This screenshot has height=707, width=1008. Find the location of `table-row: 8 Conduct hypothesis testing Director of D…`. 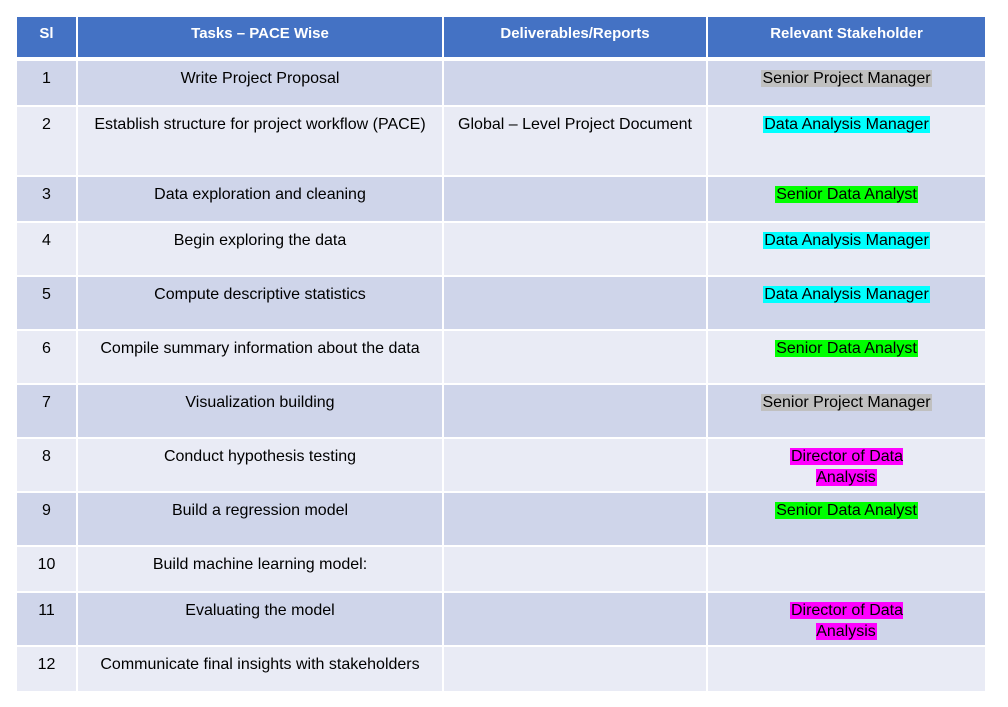

table-row: 8 Conduct hypothesis testing Director of D… is located at coordinates (501, 466).